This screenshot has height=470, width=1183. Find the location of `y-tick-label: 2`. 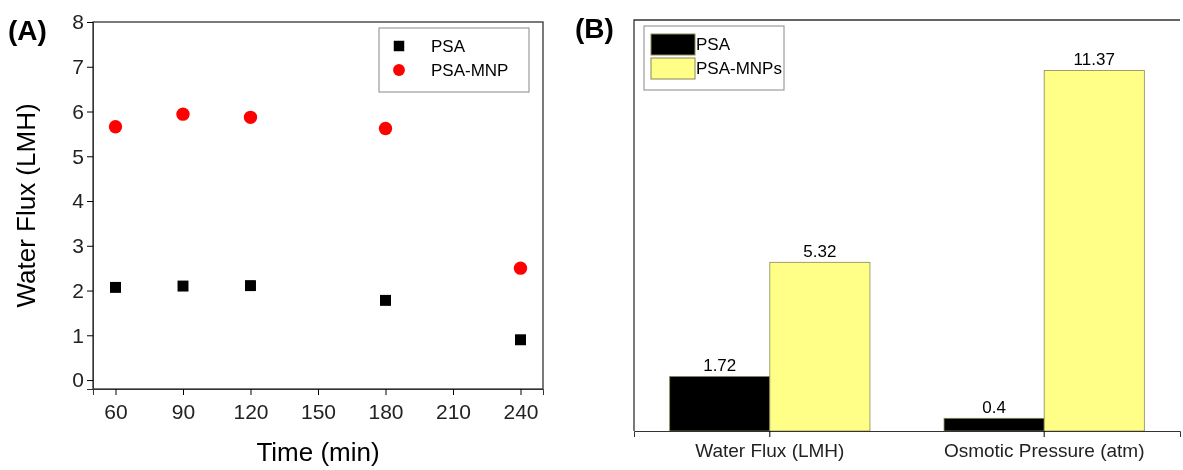

y-tick-label: 2 is located at coordinates (78, 290).